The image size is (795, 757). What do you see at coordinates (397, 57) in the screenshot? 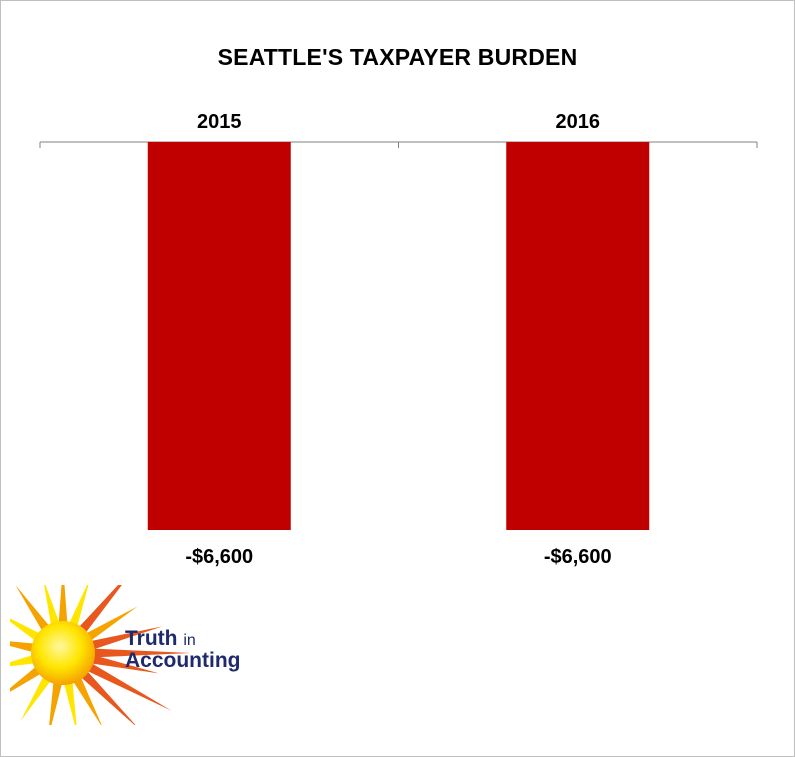
I see `chart-title: SEATTLE'S TAXPAYER BURDEN` at bounding box center [397, 57].